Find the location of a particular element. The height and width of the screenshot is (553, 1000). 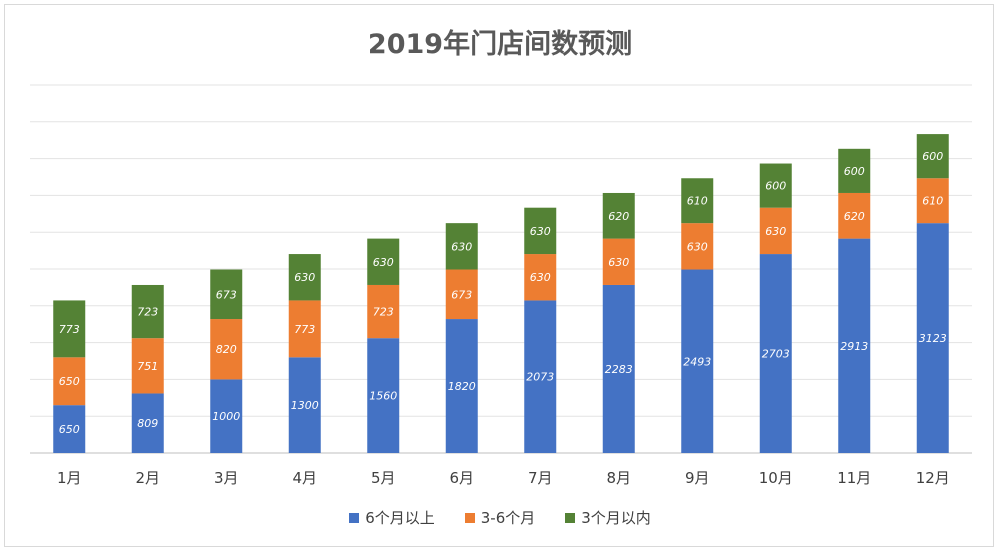

data-label: 2493 is located at coordinates (697, 361).